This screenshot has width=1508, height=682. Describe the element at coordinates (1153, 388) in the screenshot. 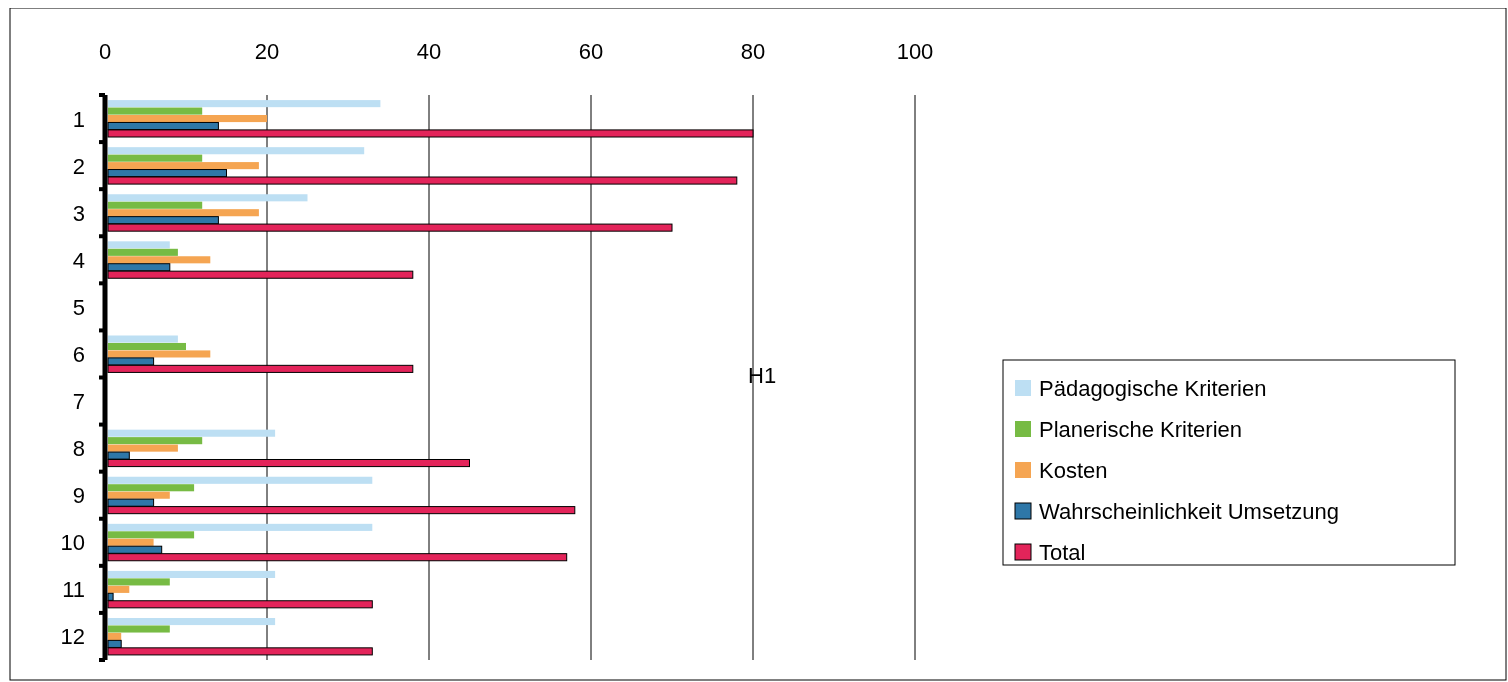

I see `legend-label: Pädagogische Kriterien` at that location.